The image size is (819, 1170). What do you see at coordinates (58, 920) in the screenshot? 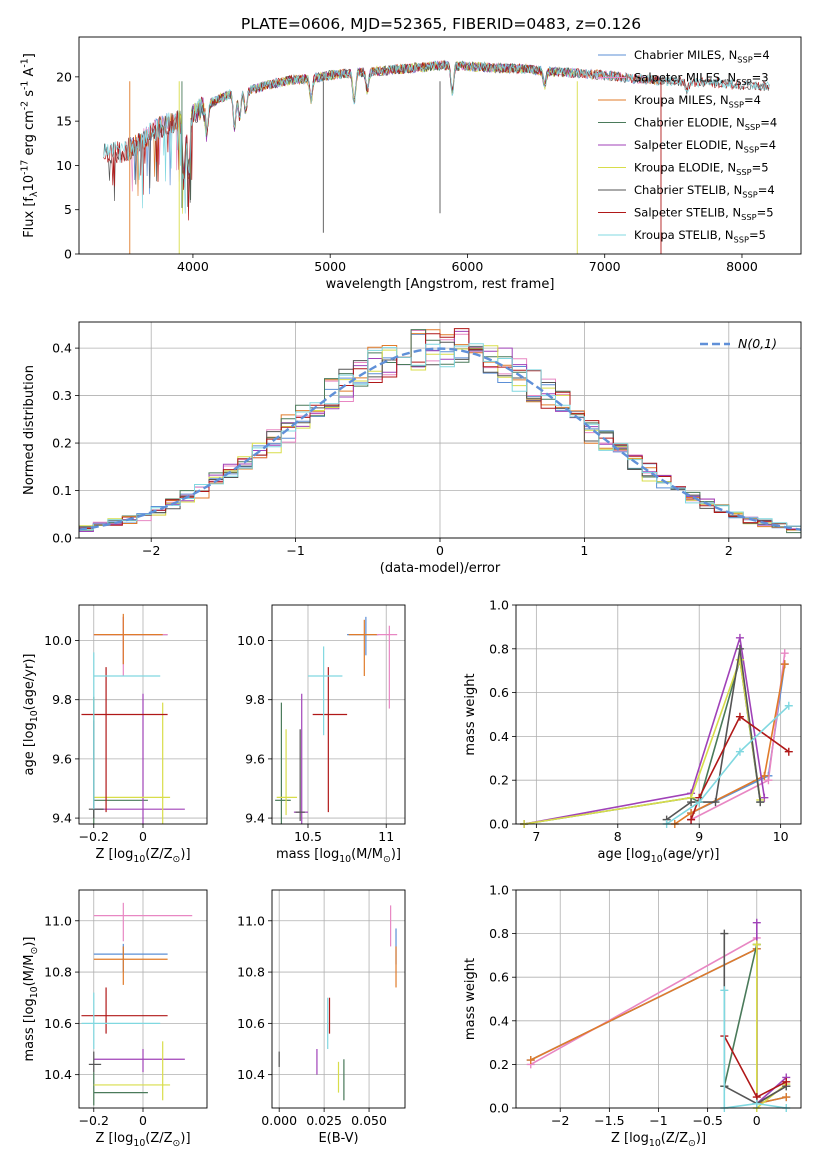
I see `y-tick-label: 11.0` at bounding box center [58, 920].